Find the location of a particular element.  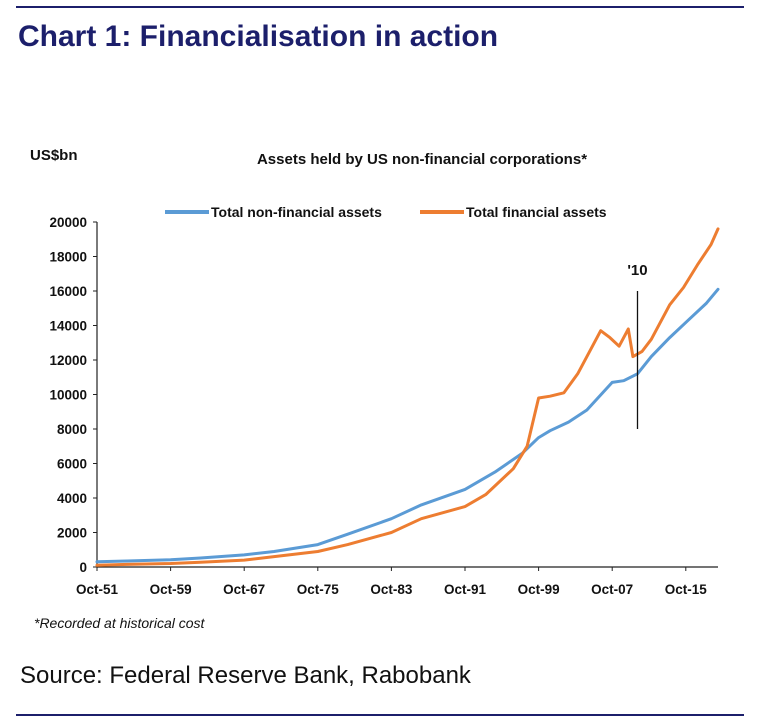

y-tick-label: 12000 is located at coordinates (68, 360).